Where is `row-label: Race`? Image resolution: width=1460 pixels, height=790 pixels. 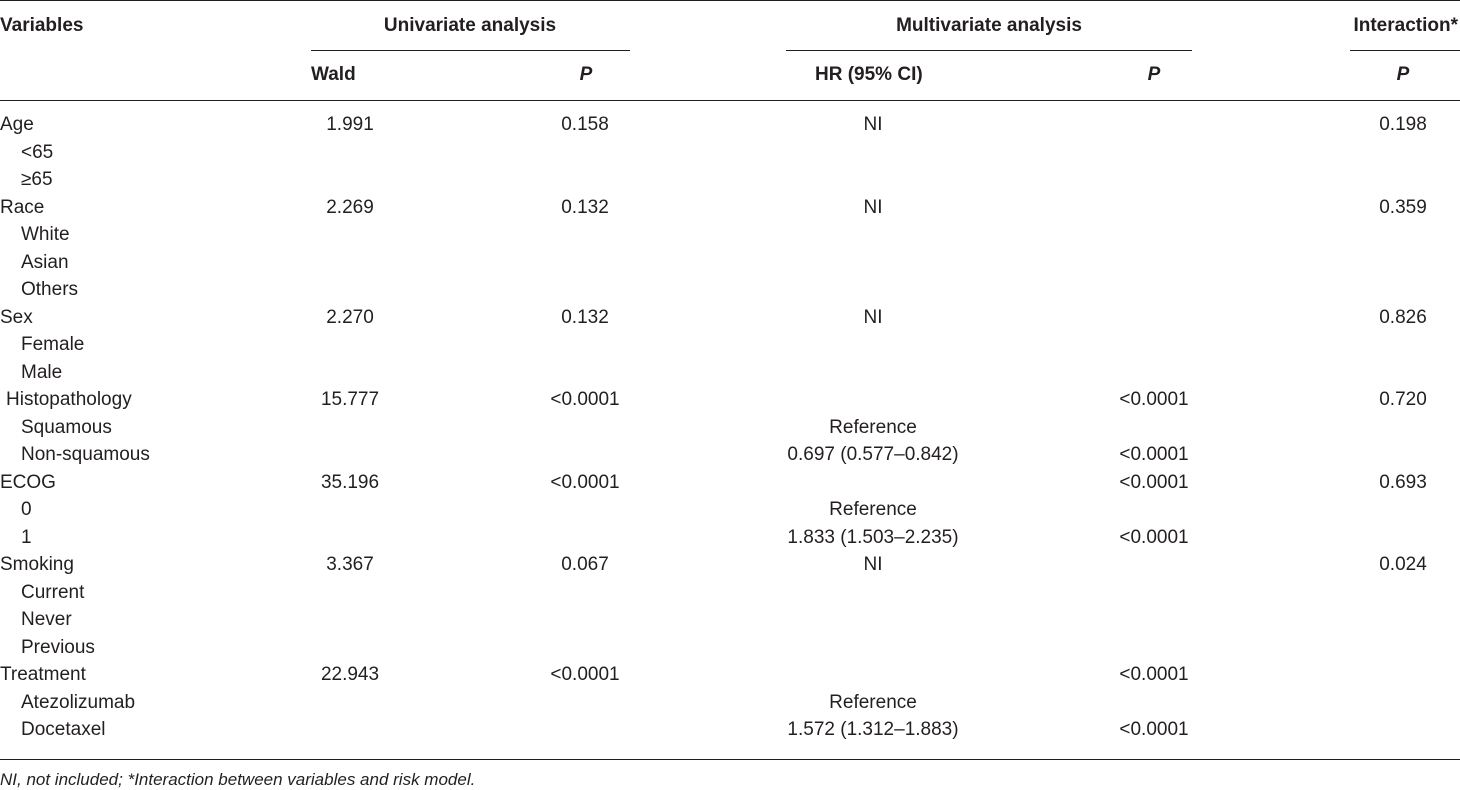
row-label: Race is located at coordinates (22, 207).